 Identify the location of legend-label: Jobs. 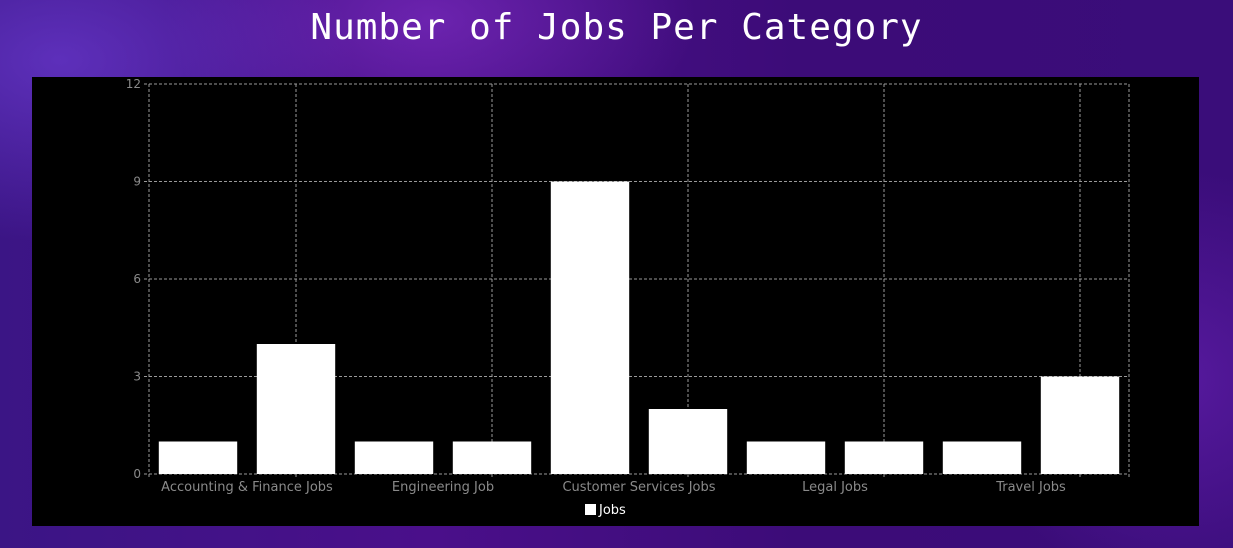
(612, 510).